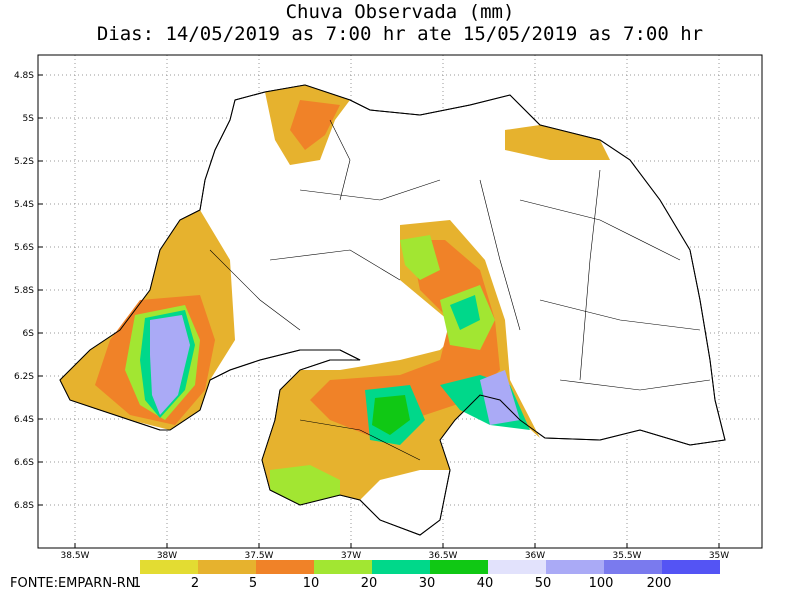 The height and width of the screenshot is (604, 800). I want to click on lat-tick-label: 6.2S, so click(24, 377).